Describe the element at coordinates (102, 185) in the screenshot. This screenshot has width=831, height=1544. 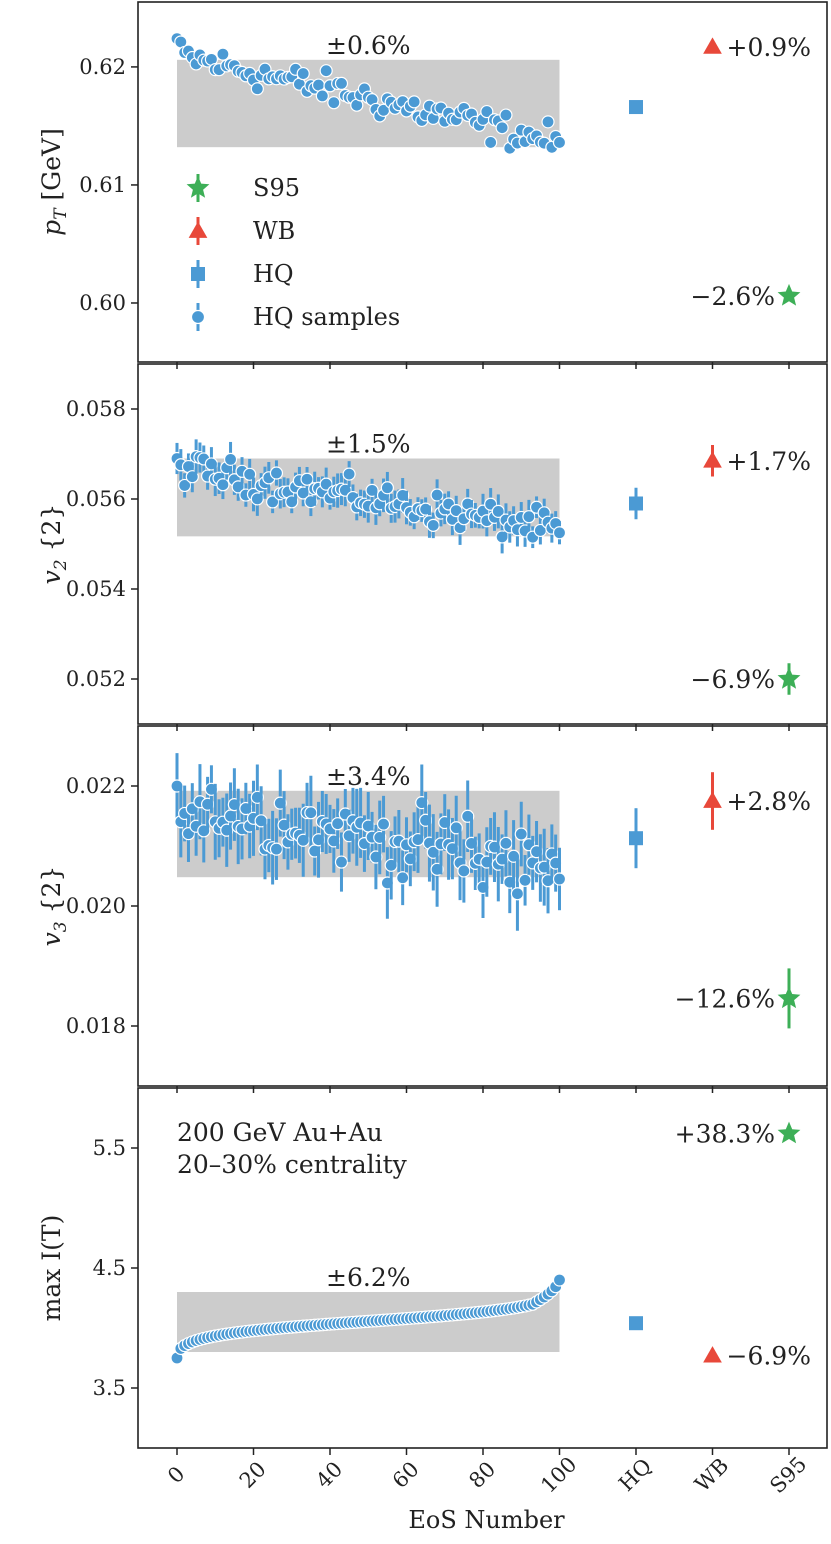
I see `pt-ytick-label: 0.61` at that location.